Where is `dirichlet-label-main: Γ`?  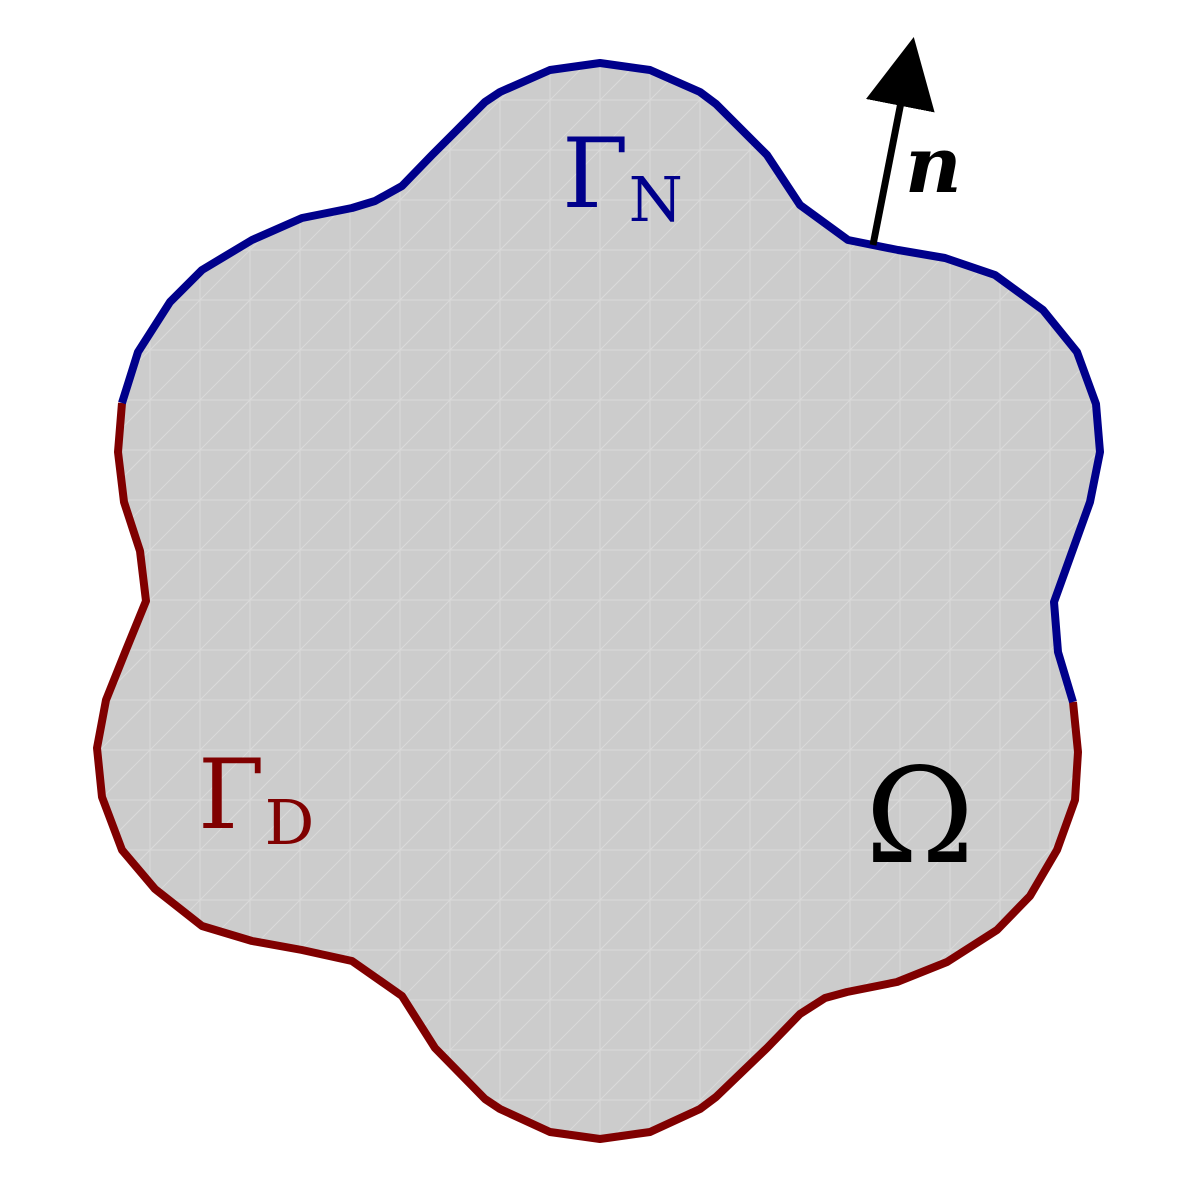 dirichlet-label-main: Γ is located at coordinates (231, 795).